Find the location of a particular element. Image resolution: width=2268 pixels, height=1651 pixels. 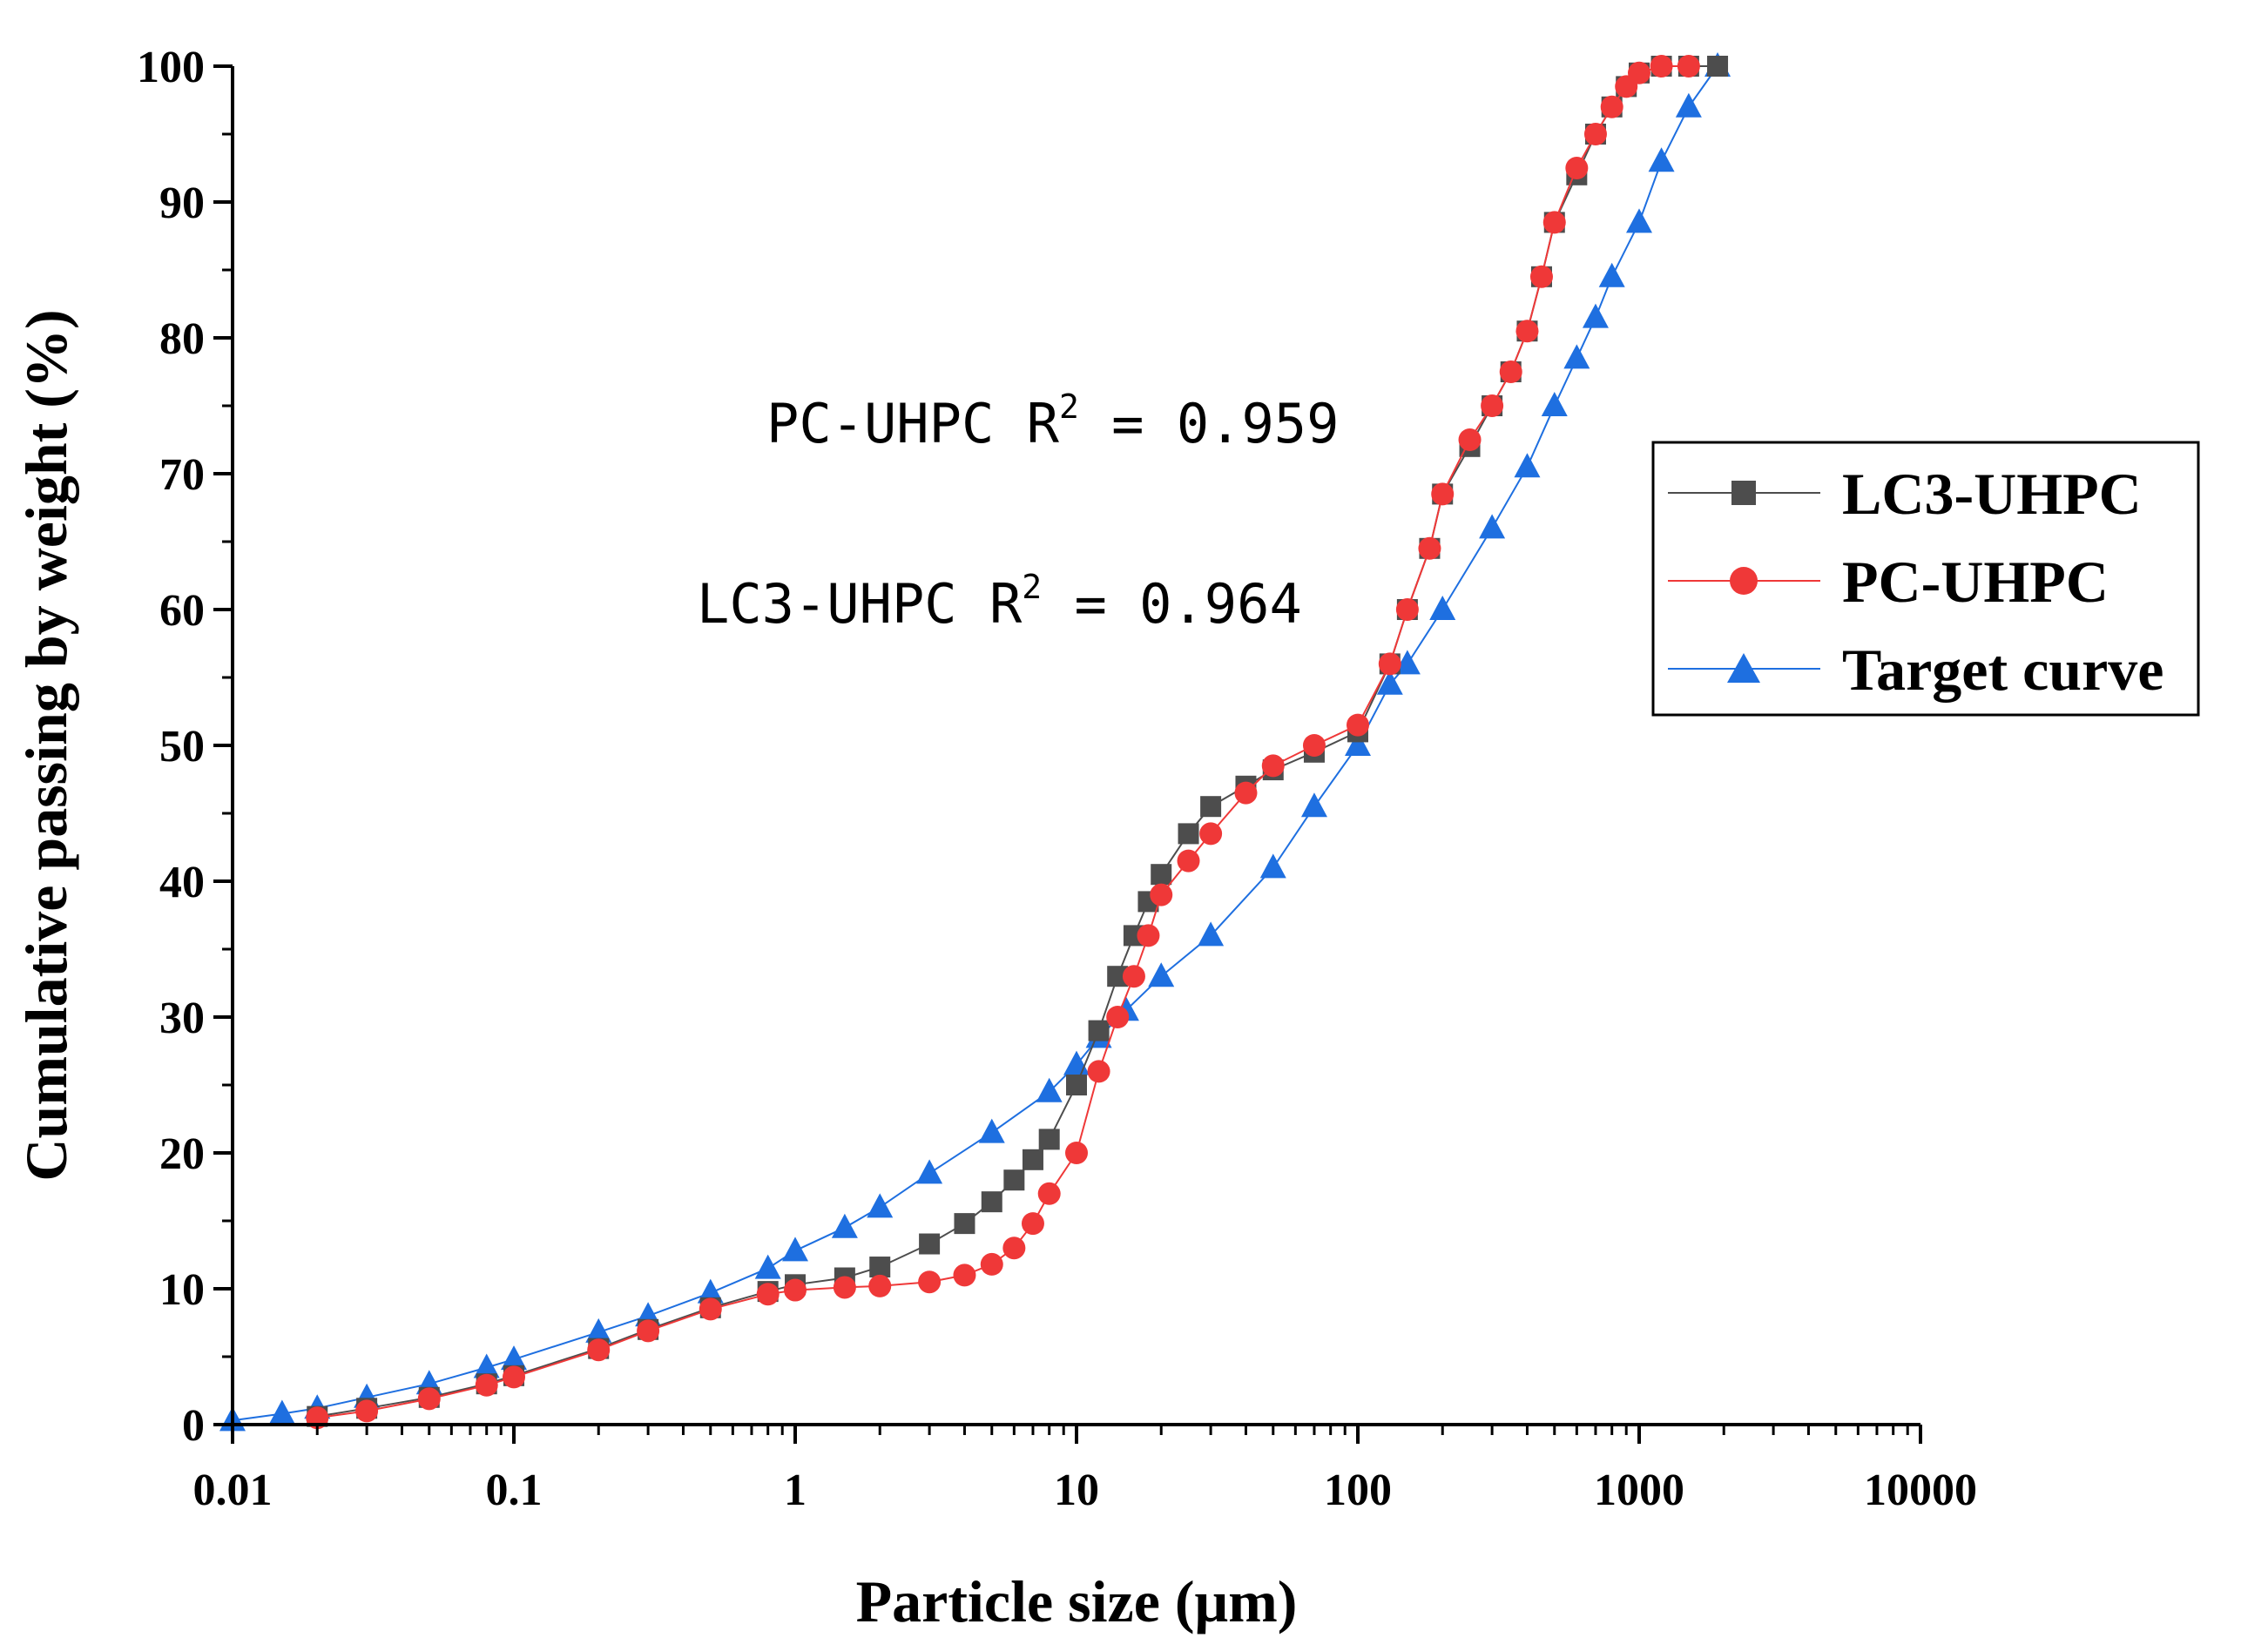

legend: LC3-UHPC PC-UHPC Target curve is located at coordinates (1925, 579).